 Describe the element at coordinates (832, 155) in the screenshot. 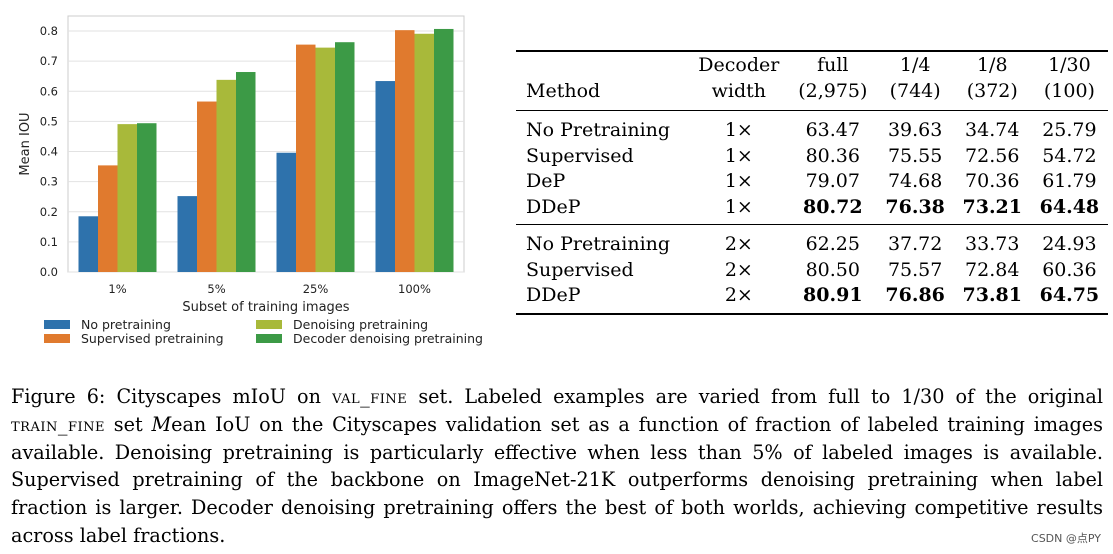

I see `cell-full: 80.36` at that location.